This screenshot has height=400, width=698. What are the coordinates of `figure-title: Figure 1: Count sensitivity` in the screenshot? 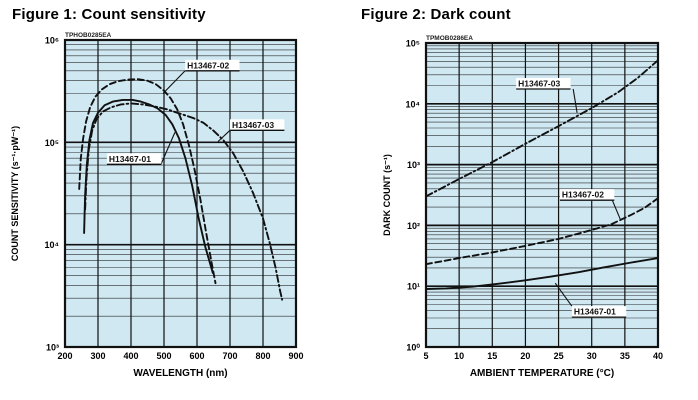 It's located at (109, 14).